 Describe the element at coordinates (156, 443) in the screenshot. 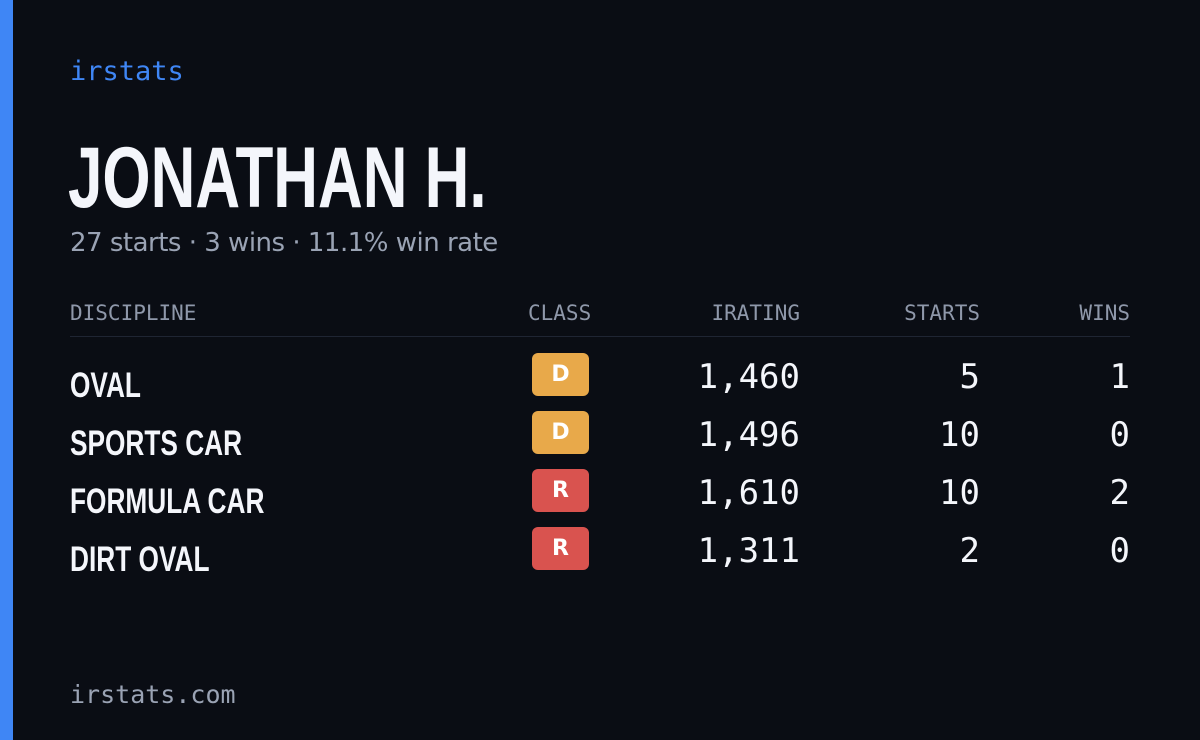

I see `discipline-name: SPORTS CAR` at that location.